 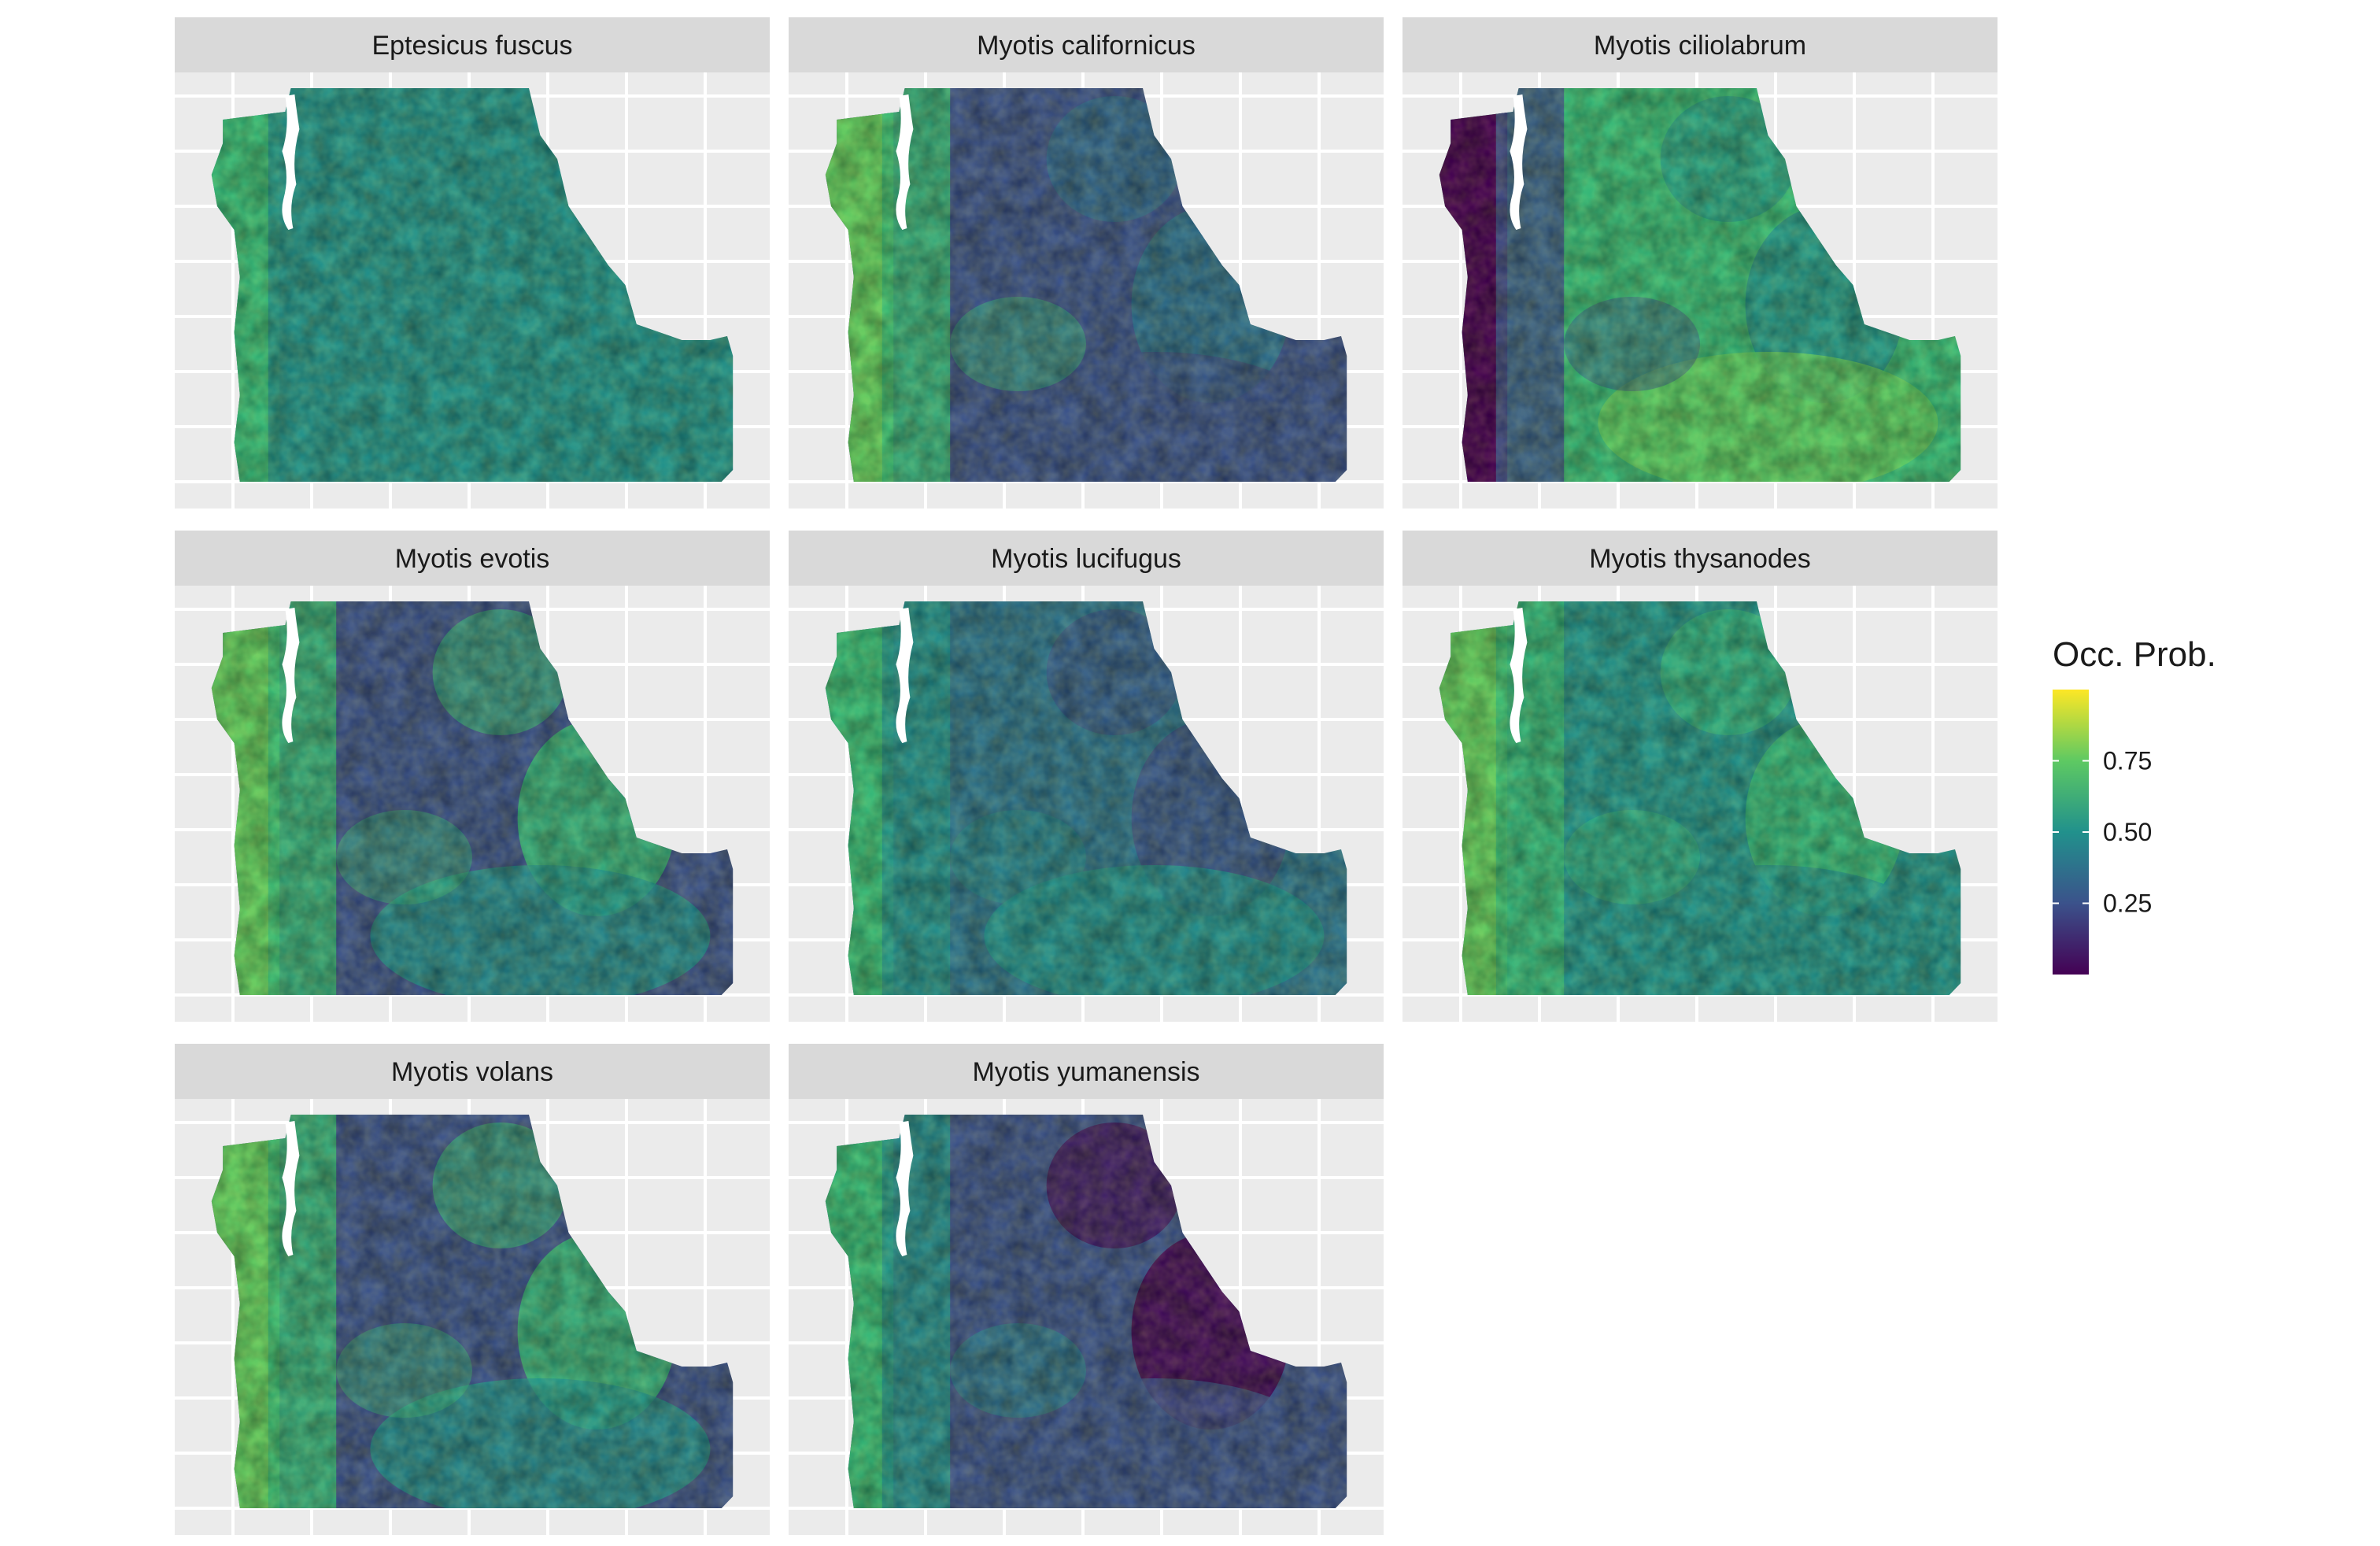 What do you see at coordinates (2127, 832) in the screenshot?
I see `legend-tick-label: 0.50` at bounding box center [2127, 832].